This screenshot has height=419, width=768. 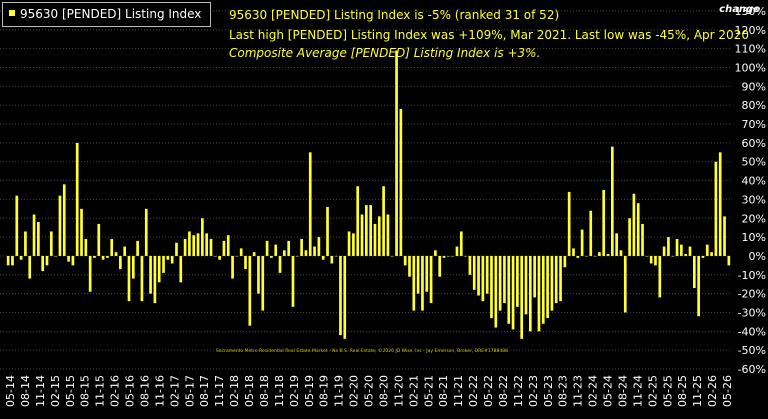 What do you see at coordinates (750, 30) in the screenshot?
I see `y-tick-label: 120%` at bounding box center [750, 30].